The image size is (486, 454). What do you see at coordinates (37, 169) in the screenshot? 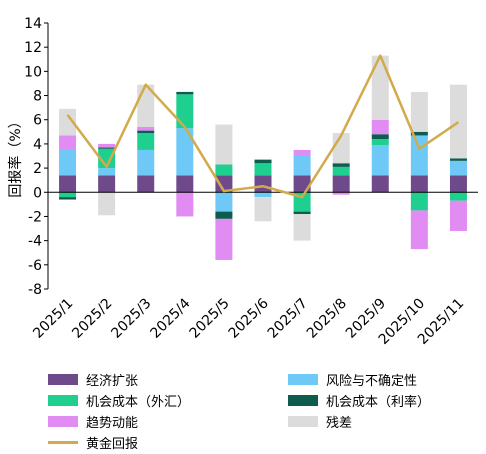
I see `y-tick-label: 2` at bounding box center [37, 169].